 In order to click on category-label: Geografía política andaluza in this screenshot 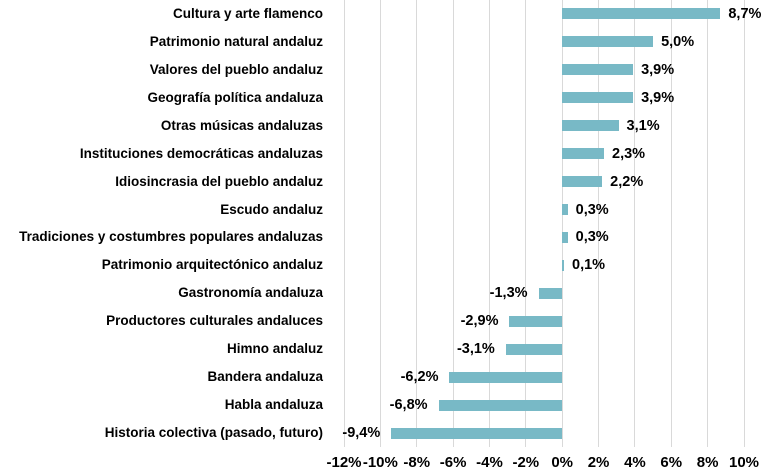, I will do `click(235, 97)`.